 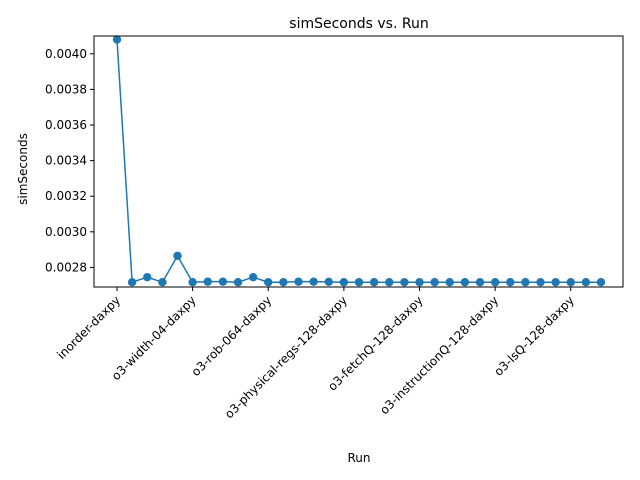 What do you see at coordinates (88, 327) in the screenshot?
I see `x-tick-label: inorder-daxpy` at bounding box center [88, 327].